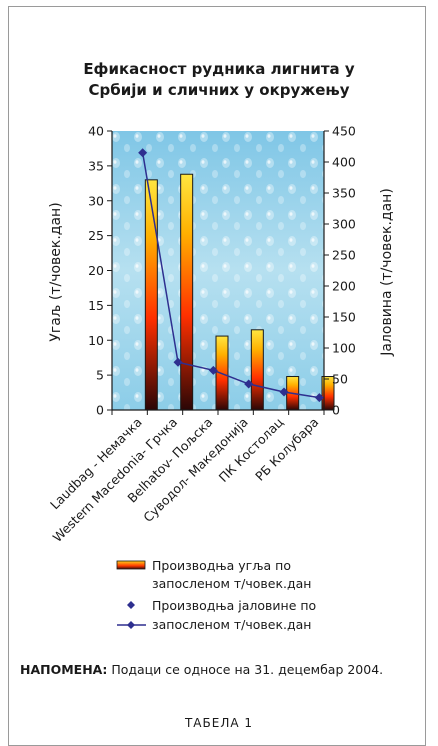 The image size is (438, 746). What do you see at coordinates (245, 669) in the screenshot?
I see `note-text: Подаци се односе на 31. децембар 2004.` at bounding box center [245, 669].